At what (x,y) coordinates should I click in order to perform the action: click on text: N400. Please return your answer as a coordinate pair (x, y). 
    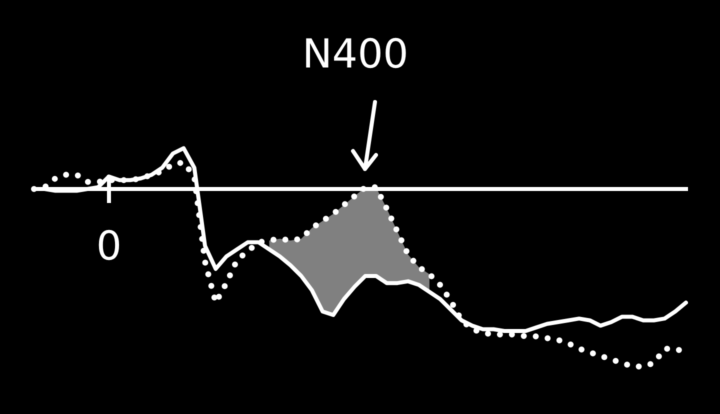
    Looking at the image, I should click on (355, 55).